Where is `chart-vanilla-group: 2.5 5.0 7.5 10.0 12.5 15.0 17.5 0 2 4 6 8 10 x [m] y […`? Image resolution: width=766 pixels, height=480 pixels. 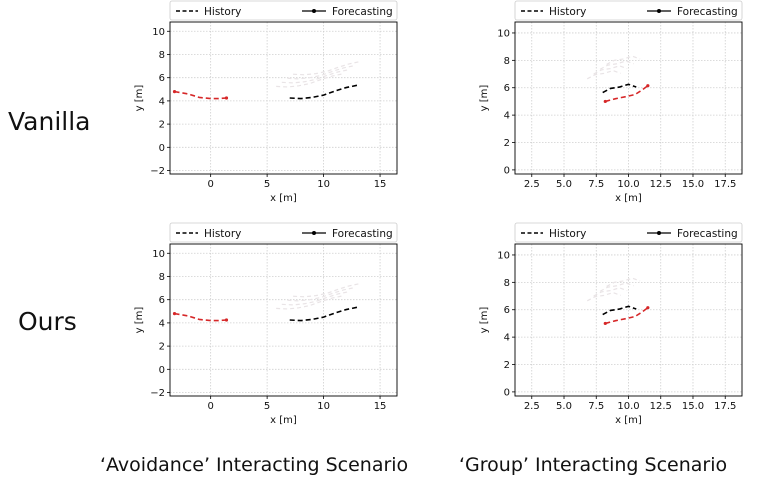 chart-vanilla-group: 2.5 5.0 7.5 10.0 12.5 15.0 17.5 0 2 4 6 8 10 x [m] y [… is located at coordinates (611, 102).